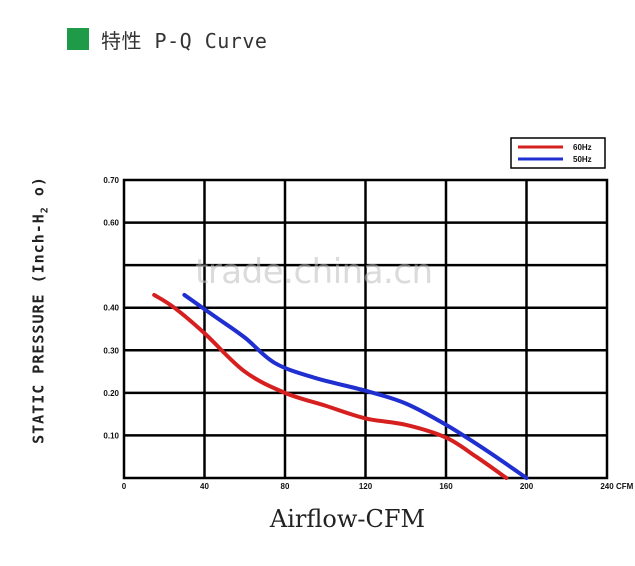  Describe the element at coordinates (582, 159) in the screenshot. I see `legend-label-50Hz: 50Hz` at that location.